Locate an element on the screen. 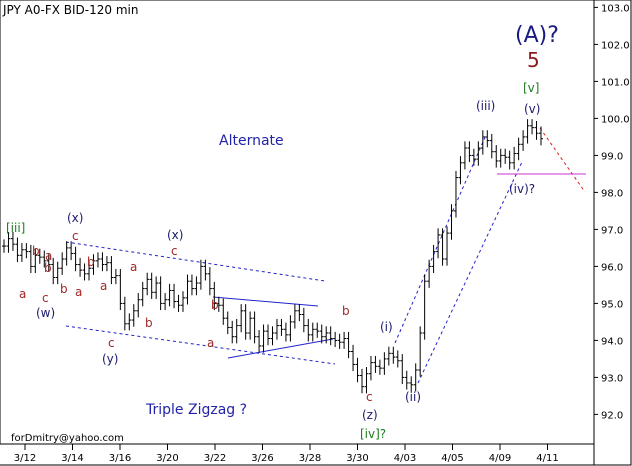 This screenshot has height=466, width=632. annotation-wave-5: 5 is located at coordinates (533, 60).